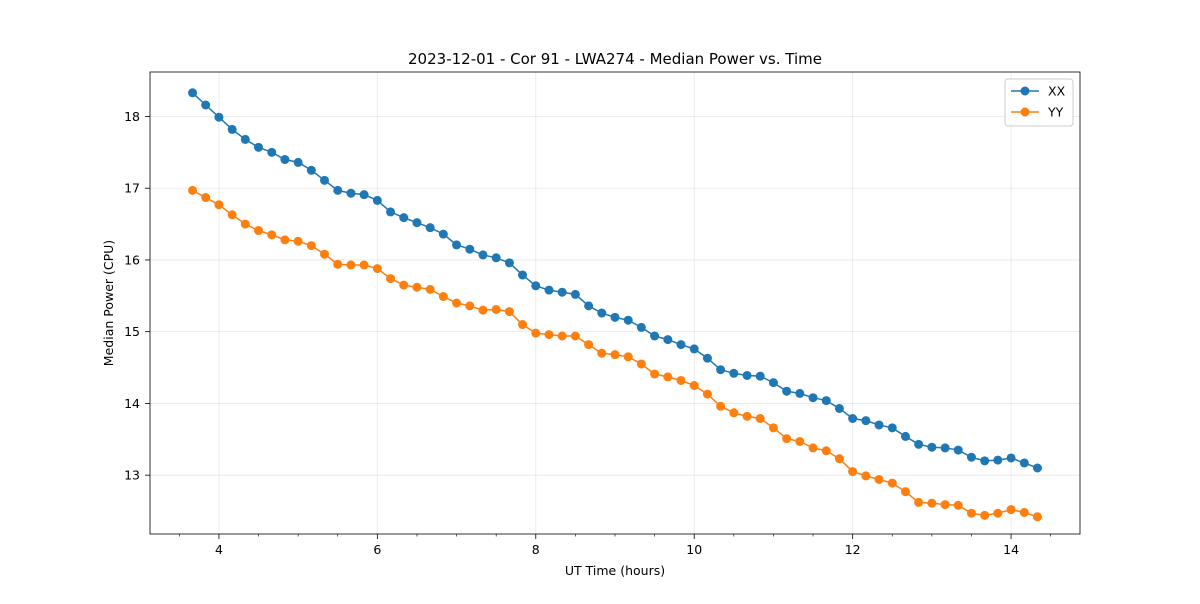 Image resolution: width=1200 pixels, height=604 pixels. What do you see at coordinates (1025, 91) in the screenshot?
I see `legend-marker-xx` at bounding box center [1025, 91].